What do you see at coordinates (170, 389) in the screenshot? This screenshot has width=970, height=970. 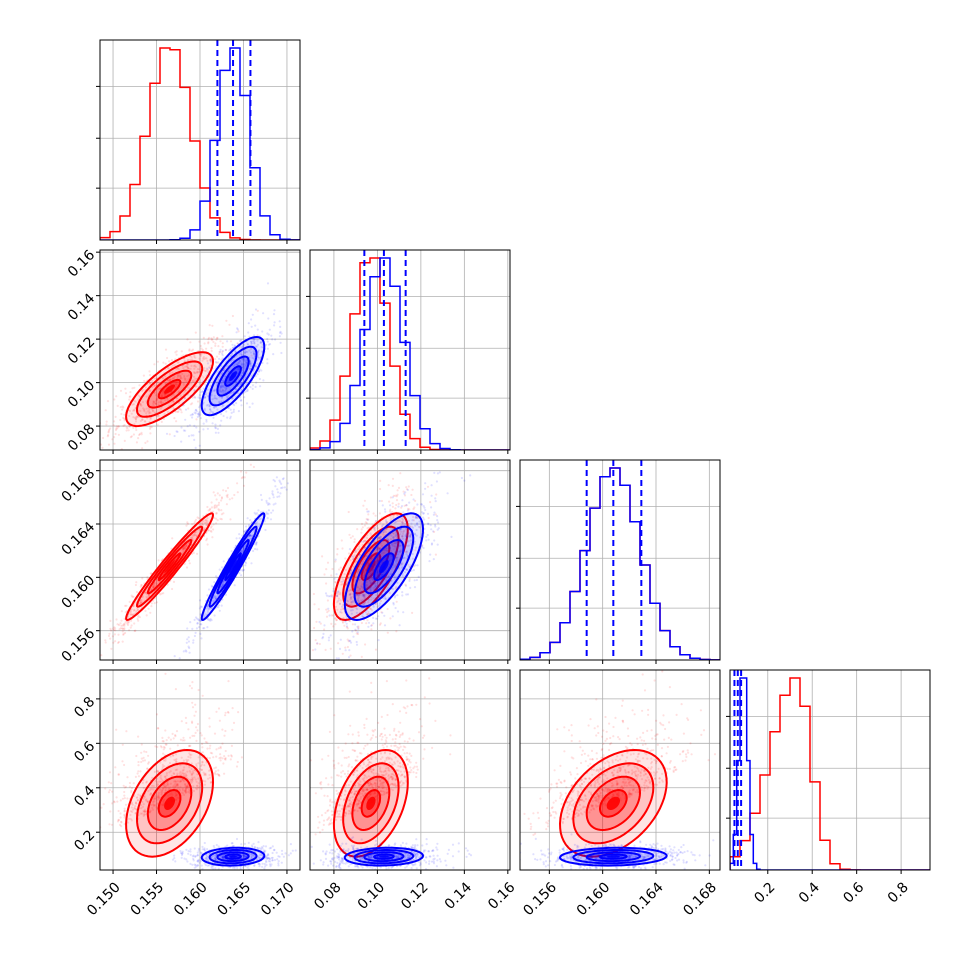 I see `red-contour` at bounding box center [170, 389].